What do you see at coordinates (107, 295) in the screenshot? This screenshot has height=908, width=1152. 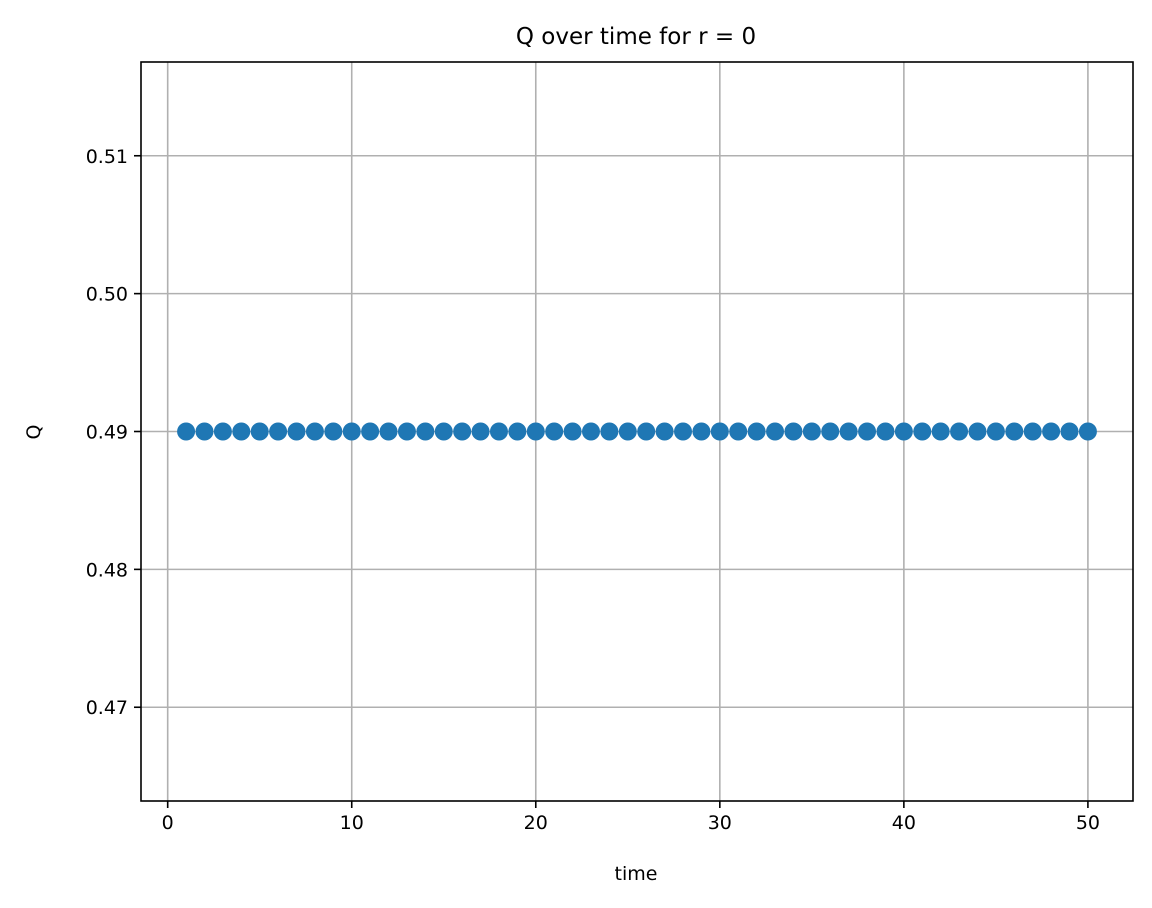 I see `y-tick-label: 0.50` at bounding box center [107, 295].